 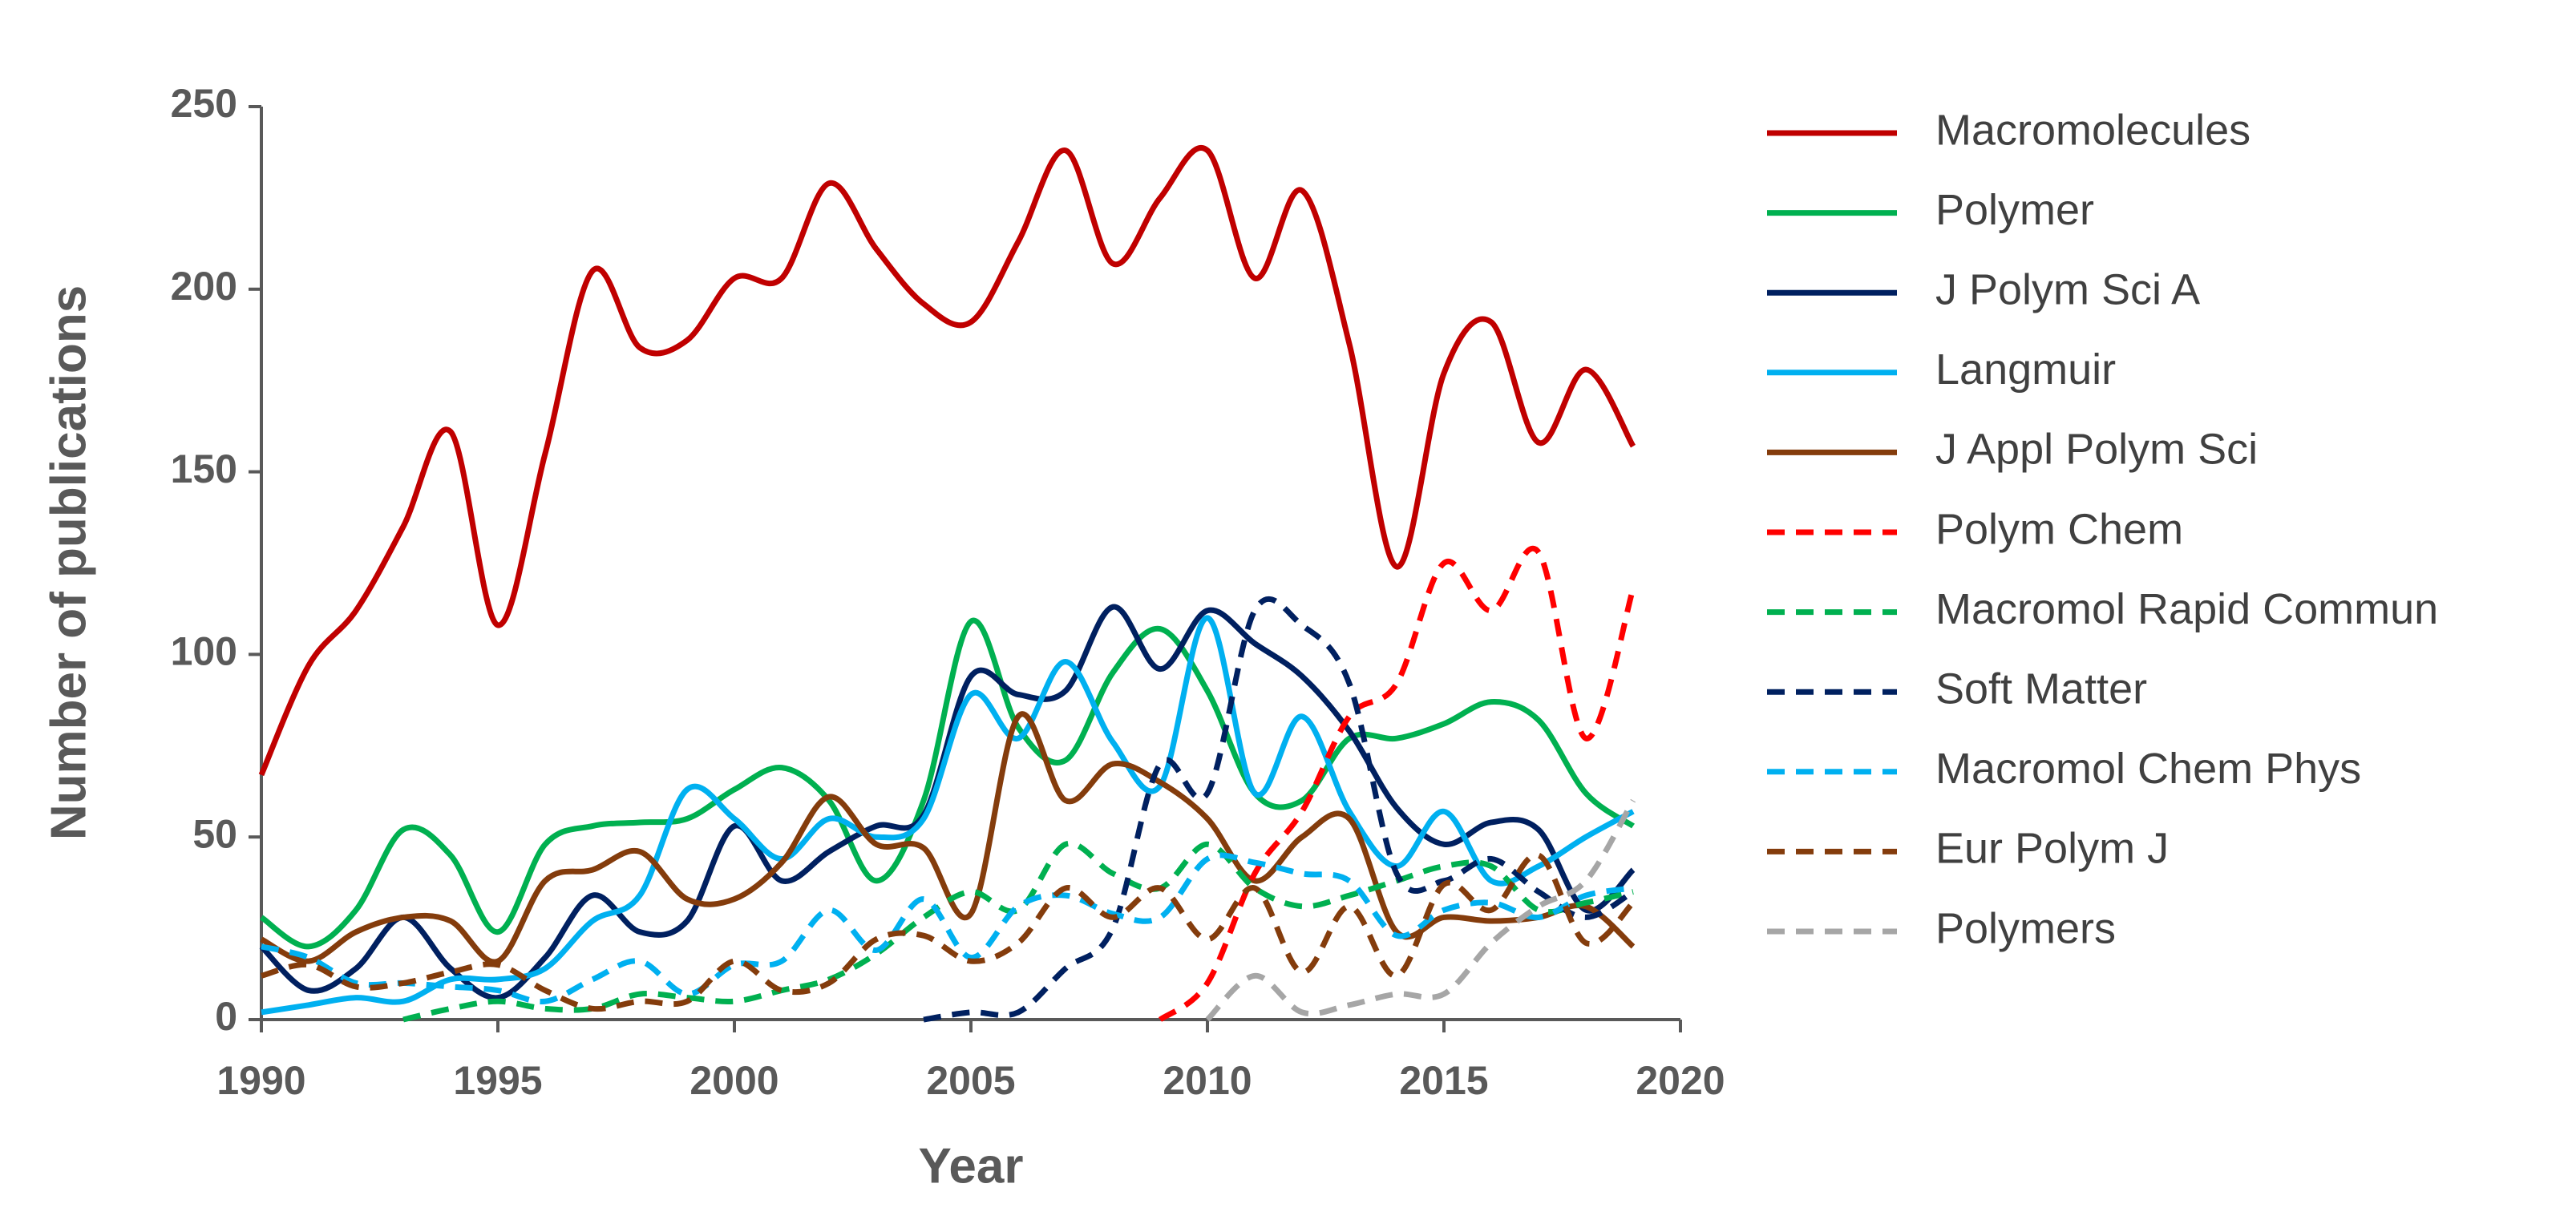 I want to click on x-tick-label: 2010, so click(x=1207, y=1080).